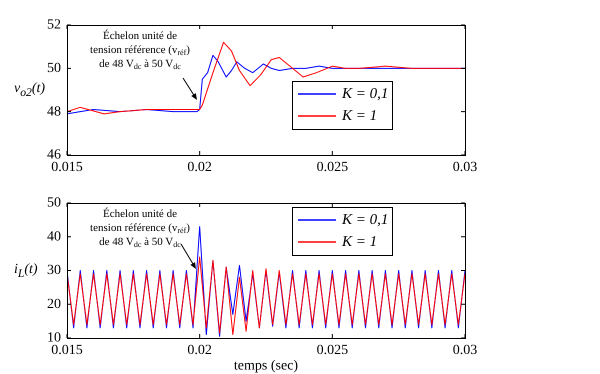 This screenshot has height=374, width=600. I want to click on y-tick-label: 40, so click(54, 236).